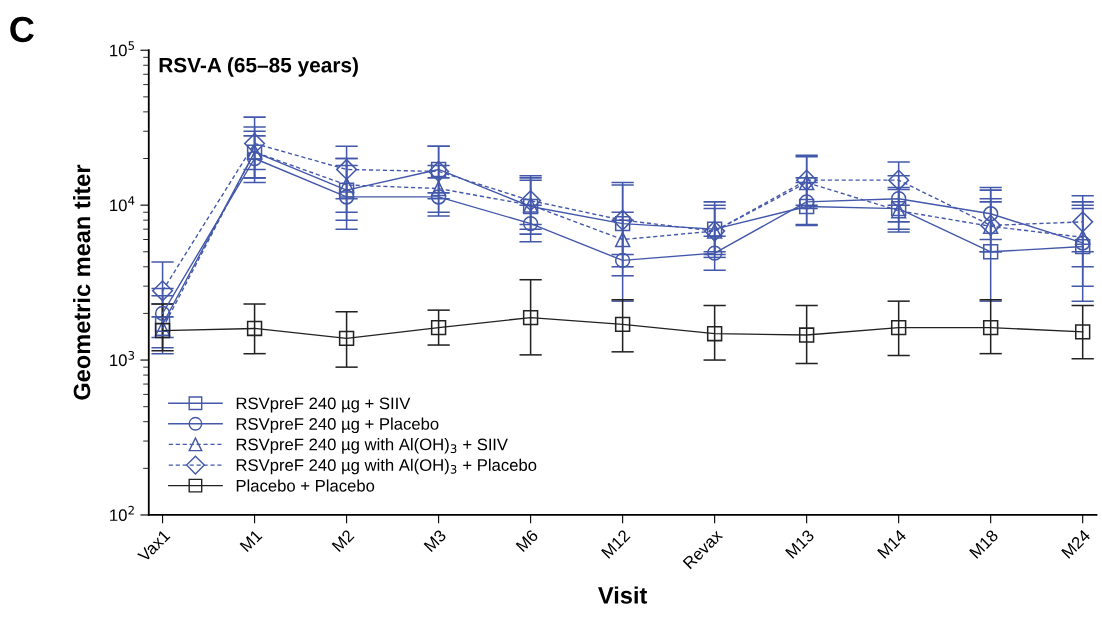  I want to click on x-tick-label: M6, so click(527, 540).